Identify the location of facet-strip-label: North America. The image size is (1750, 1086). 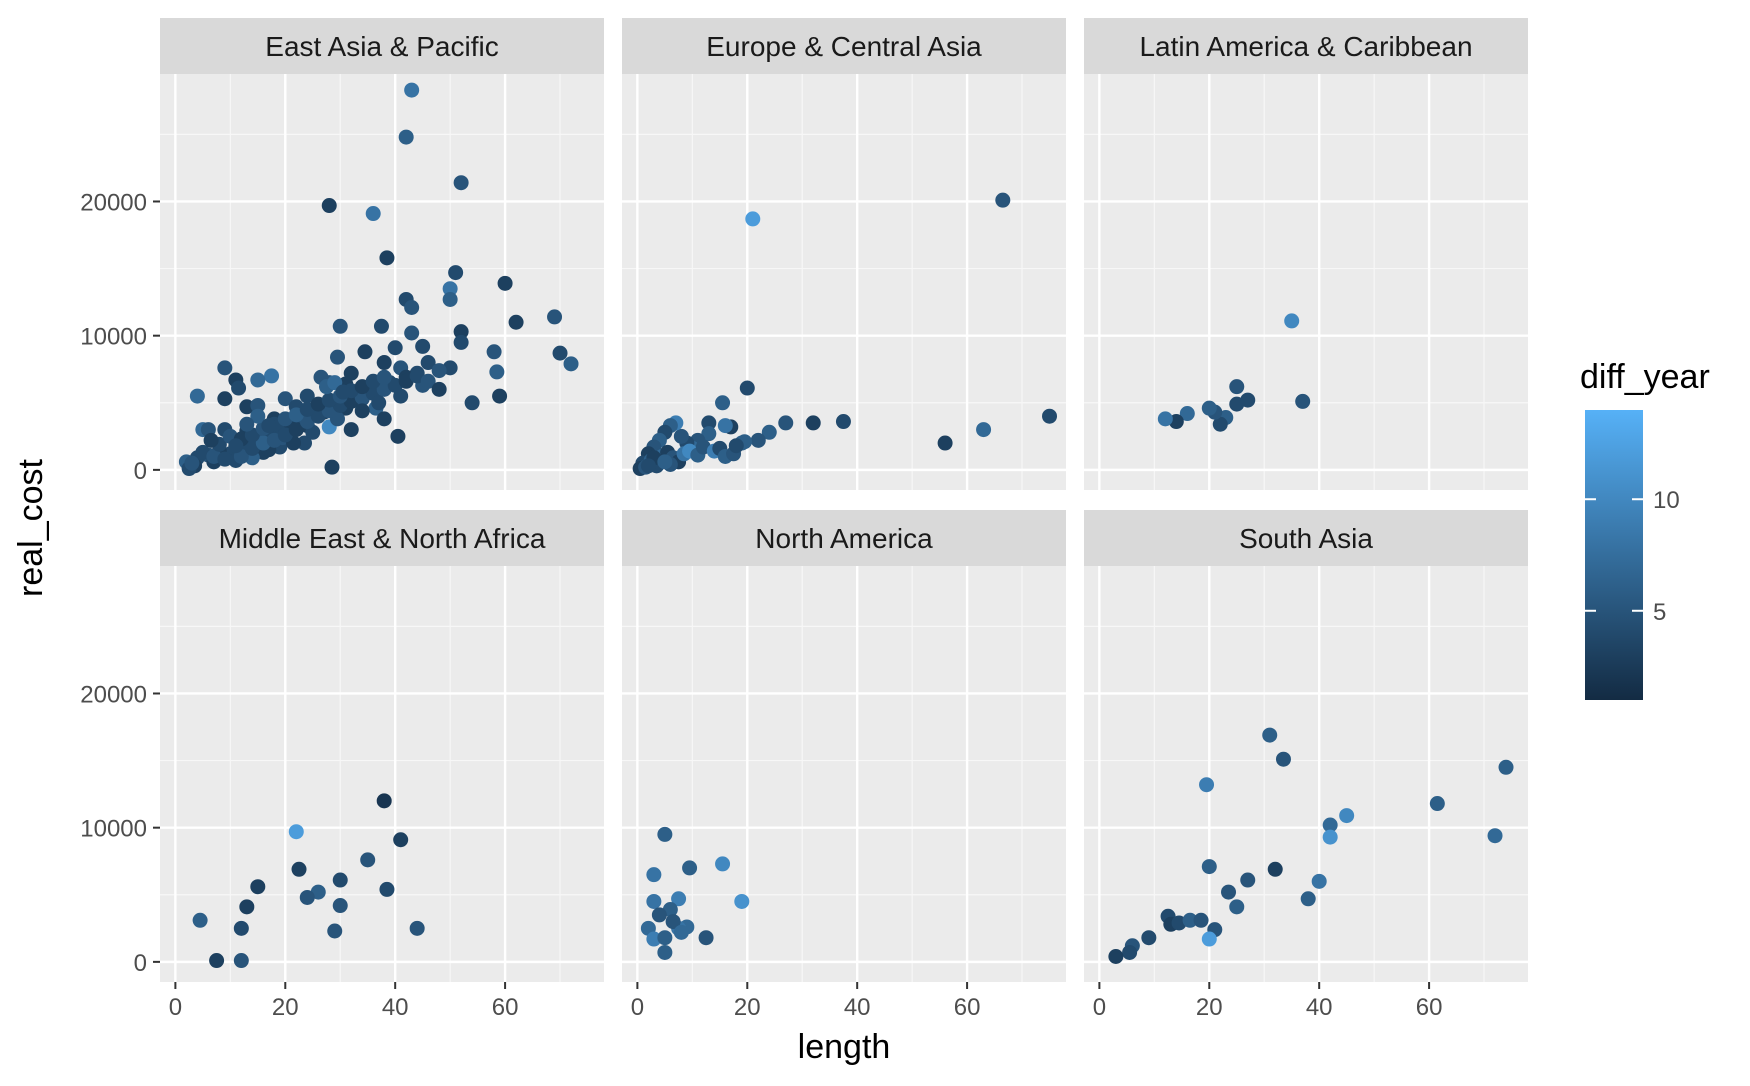
(844, 538).